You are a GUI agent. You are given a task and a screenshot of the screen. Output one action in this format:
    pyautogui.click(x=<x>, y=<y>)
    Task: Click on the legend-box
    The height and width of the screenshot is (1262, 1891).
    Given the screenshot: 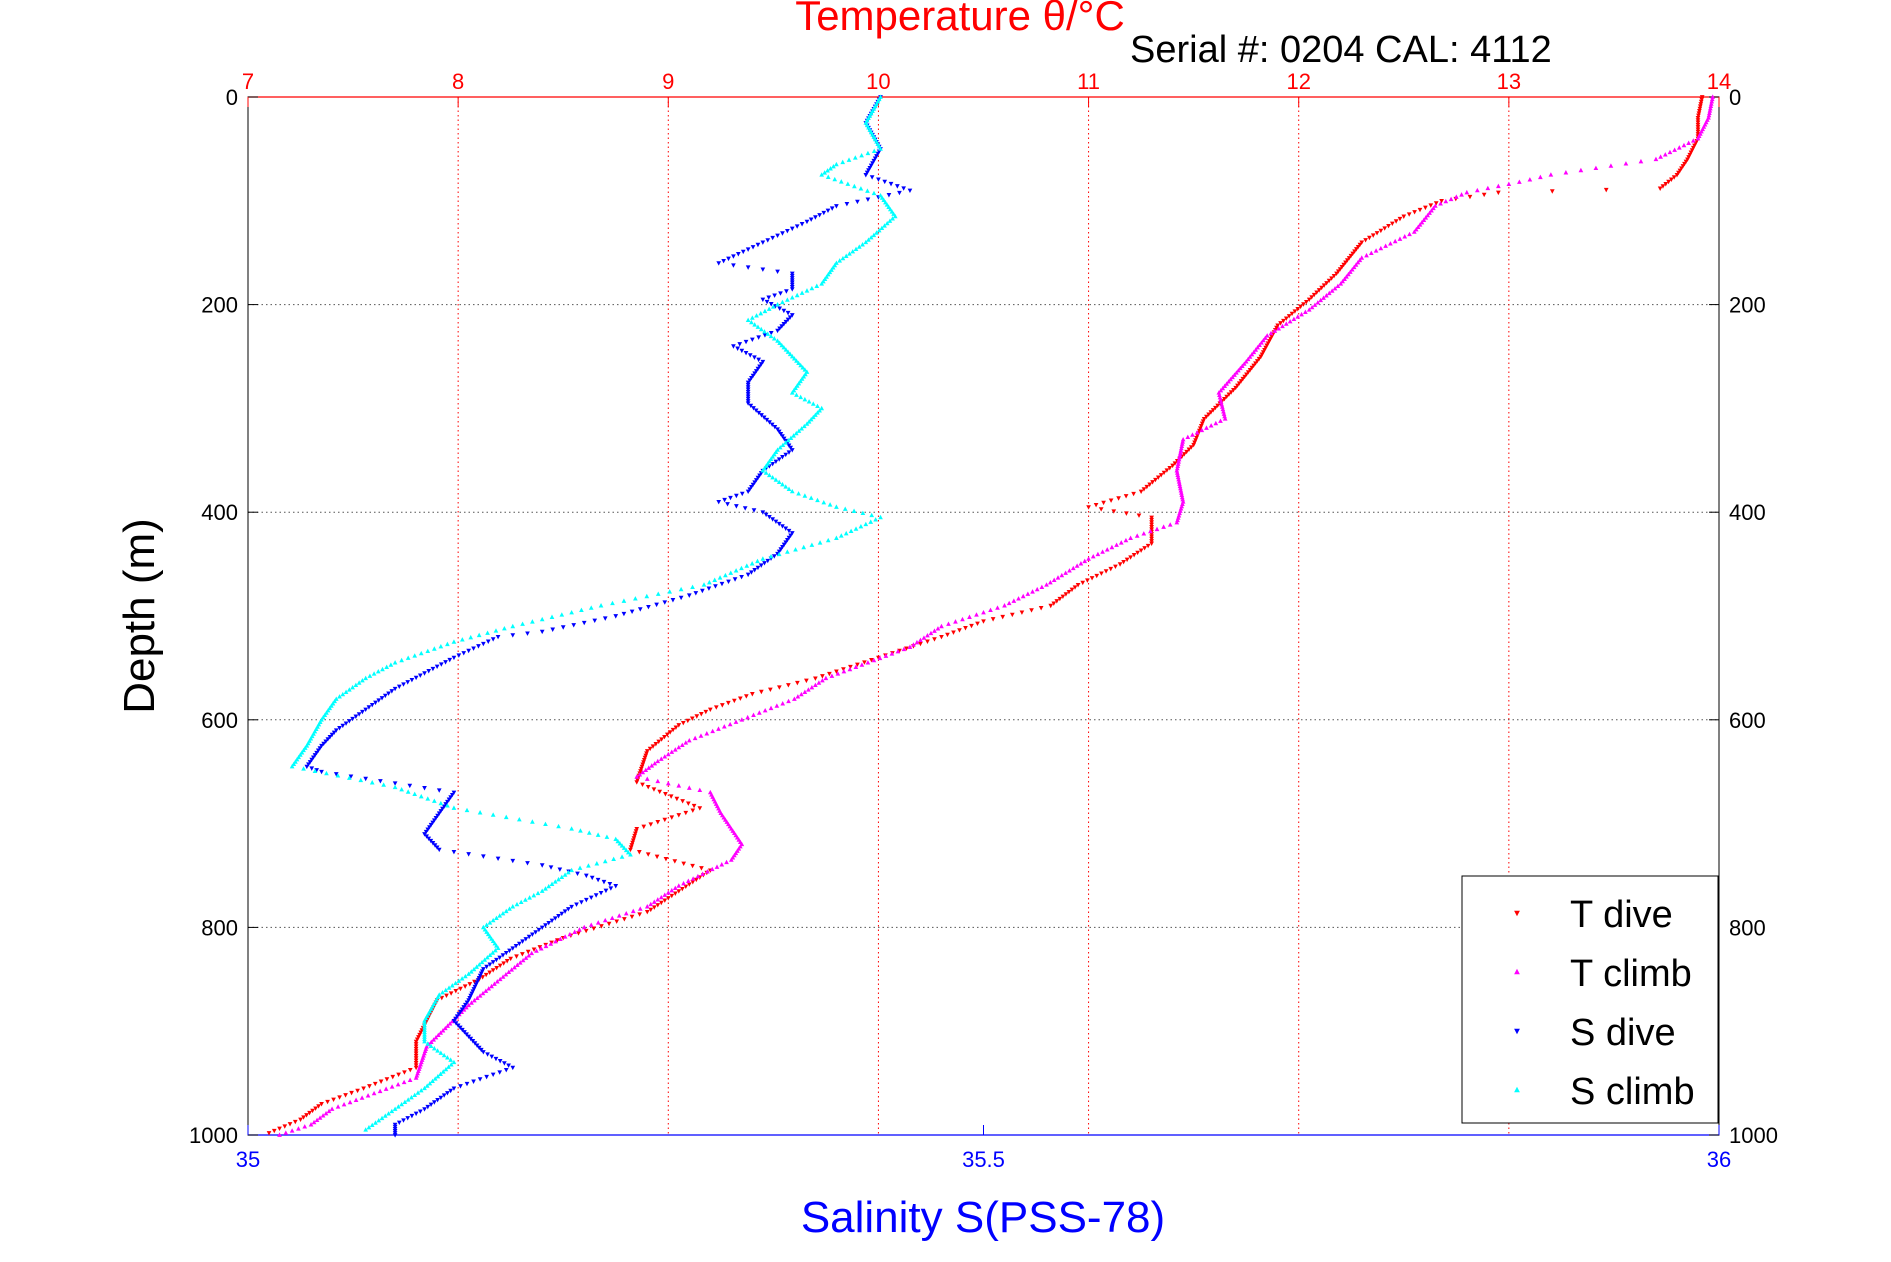 What is the action you would take?
    pyautogui.click(x=1590, y=999)
    